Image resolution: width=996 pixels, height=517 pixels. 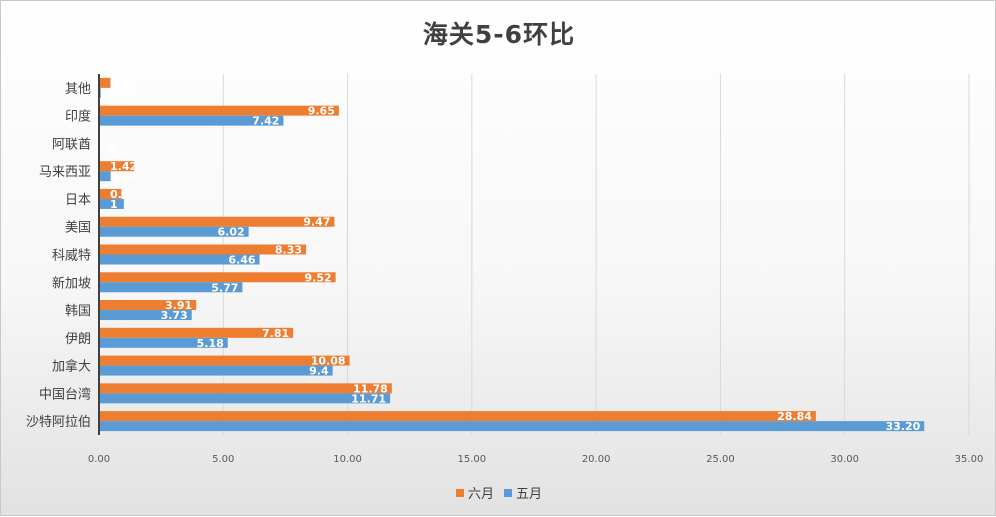 I want to click on data-label-june: 0.46, so click(x=123, y=83).